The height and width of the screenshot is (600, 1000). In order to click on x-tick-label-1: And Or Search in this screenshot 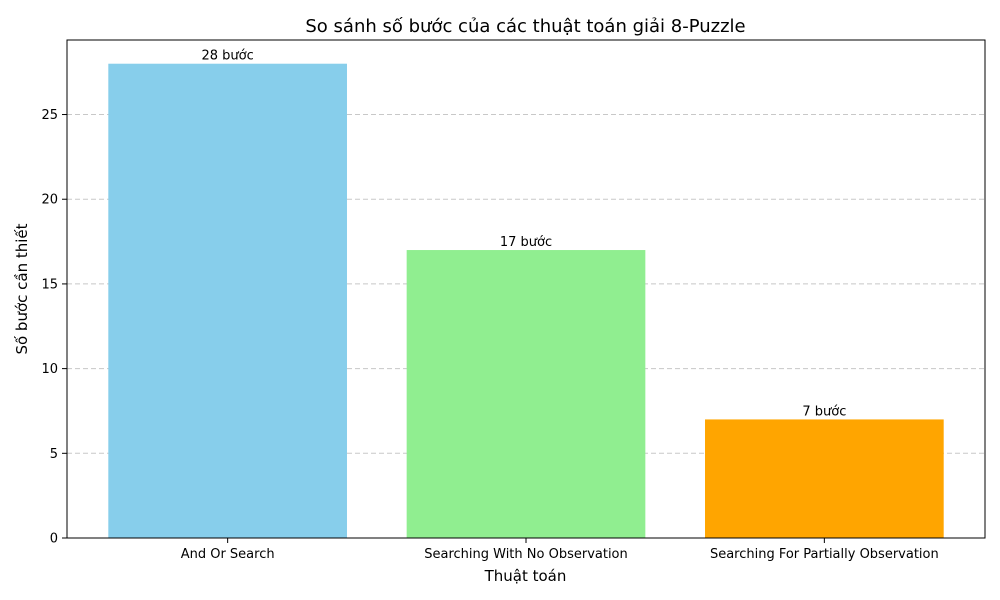, I will do `click(228, 554)`.